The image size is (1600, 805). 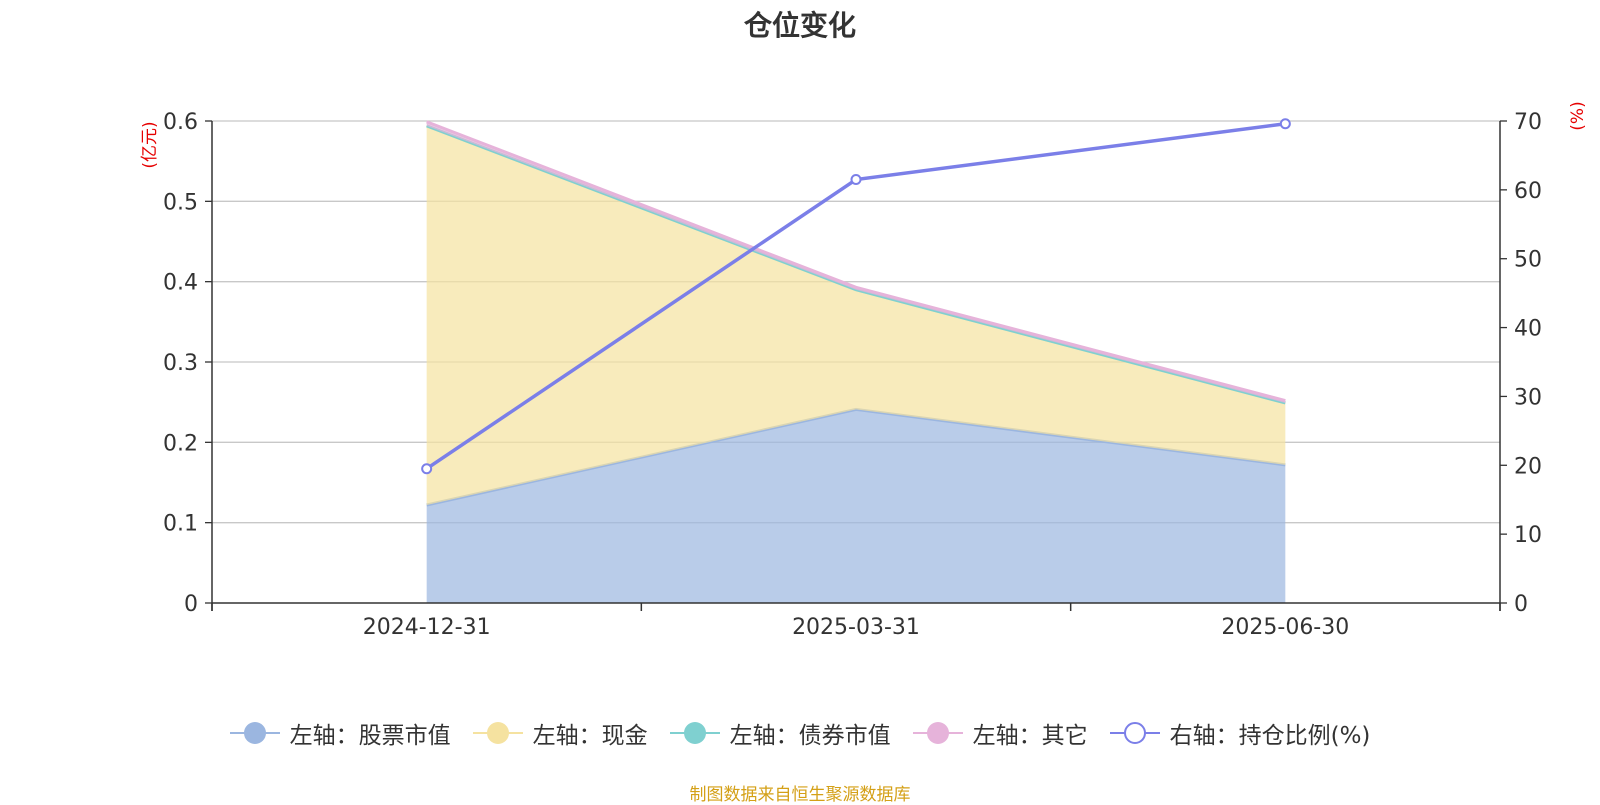 I want to click on x-tick-label: 2024-12-31, so click(x=427, y=627).